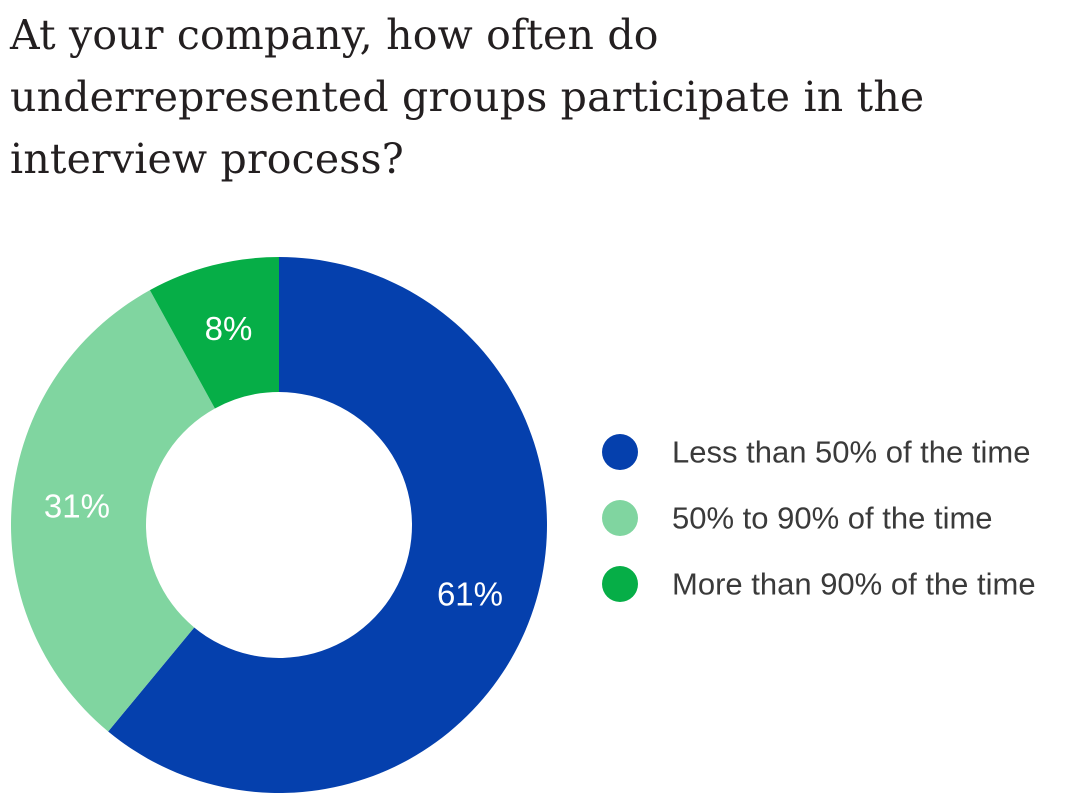 This screenshot has height=802, width=1070. I want to click on legend-label-2: 50% to 90% of the time, so click(832, 518).